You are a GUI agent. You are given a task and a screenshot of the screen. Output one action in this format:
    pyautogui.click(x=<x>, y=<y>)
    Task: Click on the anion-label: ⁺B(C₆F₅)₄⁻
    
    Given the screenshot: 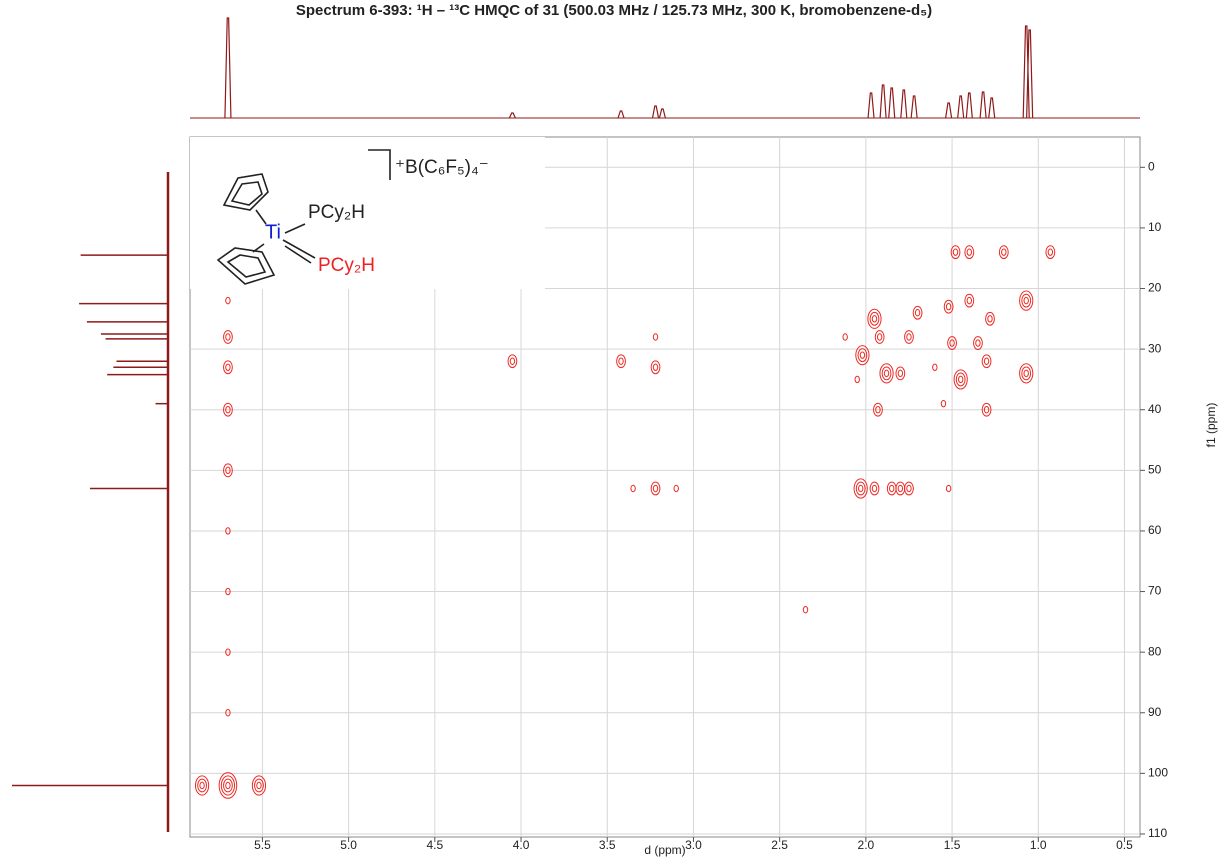 What is the action you would take?
    pyautogui.click(x=442, y=167)
    